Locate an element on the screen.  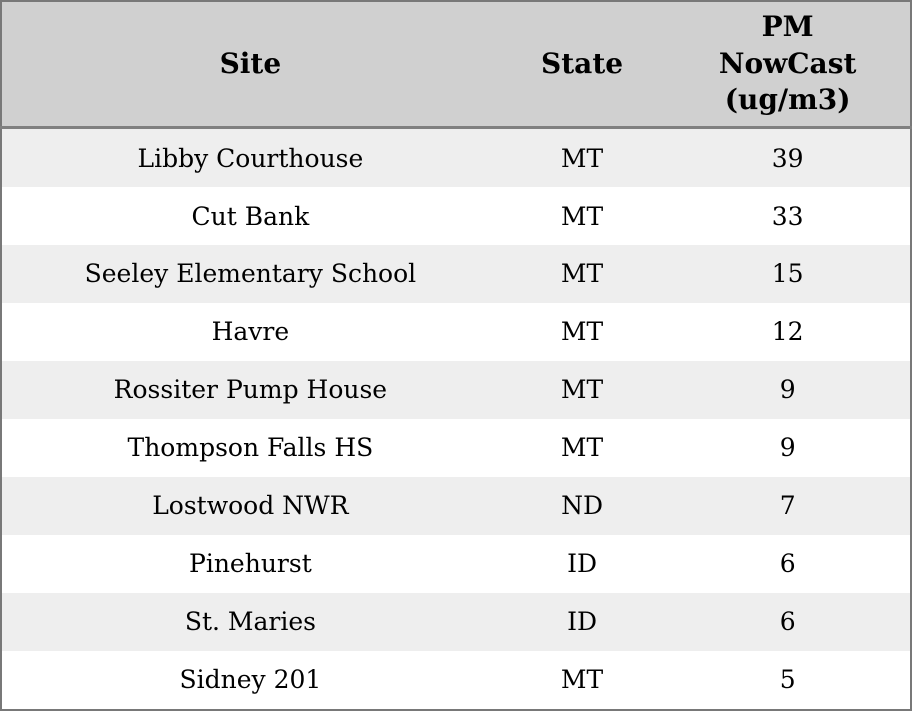
table-row: St. Maries ID 6 is located at coordinates (456, 621).